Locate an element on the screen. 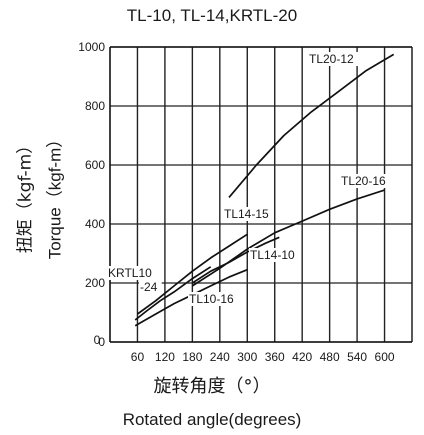 The width and height of the screenshot is (424, 435). y-axis-label: Torque（kgf-m） is located at coordinates (55, 195).